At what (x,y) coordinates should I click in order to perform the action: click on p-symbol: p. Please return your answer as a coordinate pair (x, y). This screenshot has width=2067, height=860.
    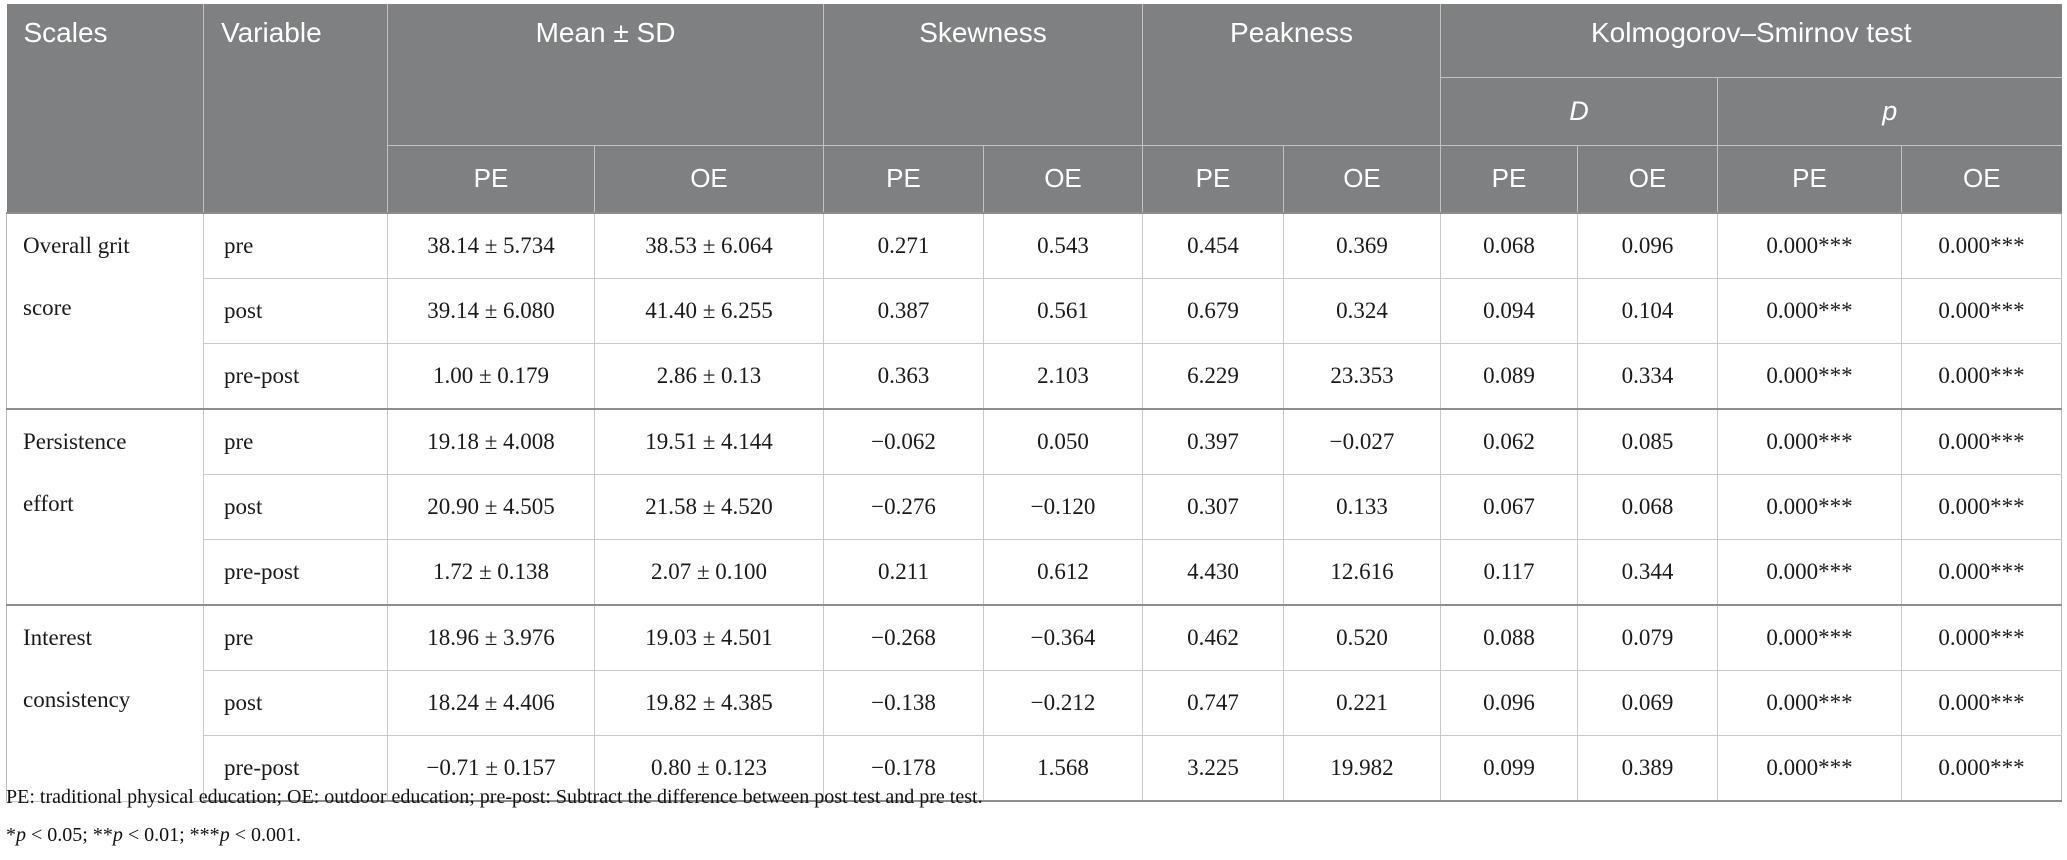
    Looking at the image, I should click on (21, 835).